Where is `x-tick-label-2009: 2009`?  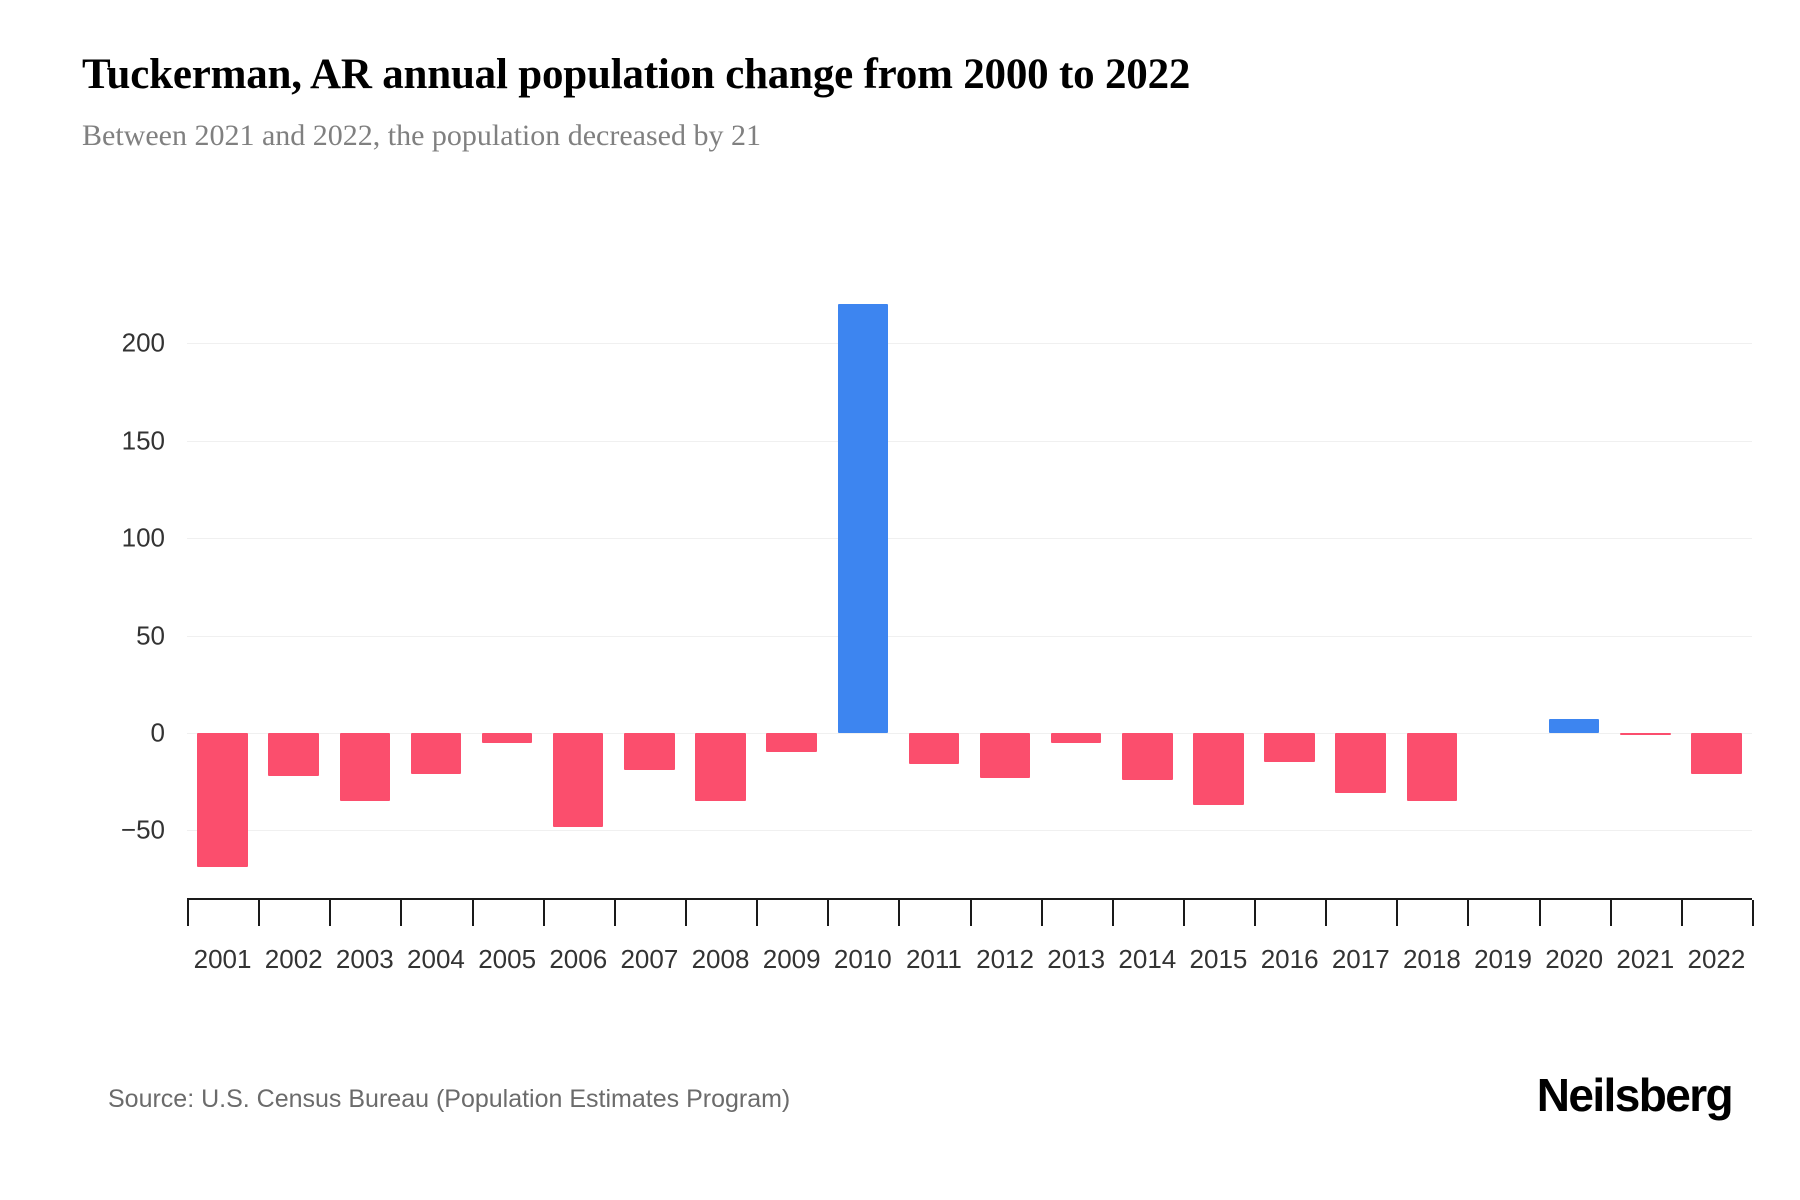
x-tick-label-2009: 2009 is located at coordinates (791, 959).